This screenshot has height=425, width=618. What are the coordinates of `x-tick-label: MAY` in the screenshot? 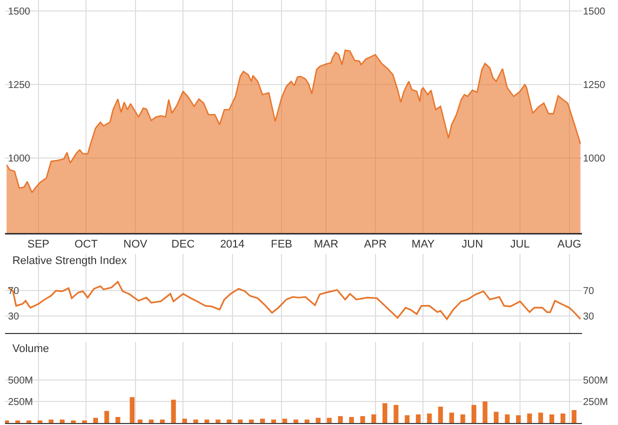 It's located at (424, 244).